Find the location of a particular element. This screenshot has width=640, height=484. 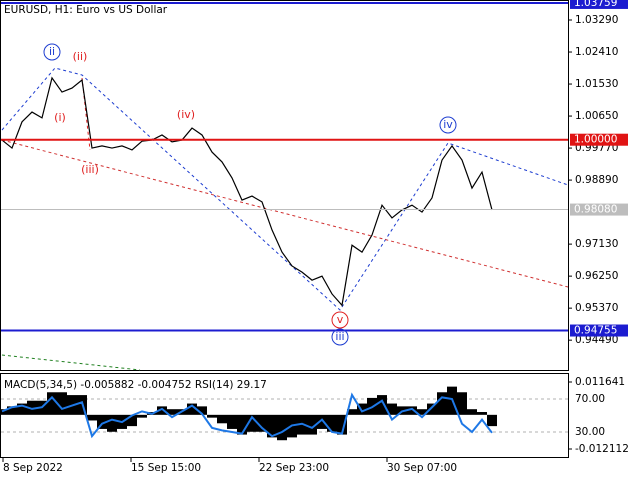

wave-label: iv is located at coordinates (448, 124).